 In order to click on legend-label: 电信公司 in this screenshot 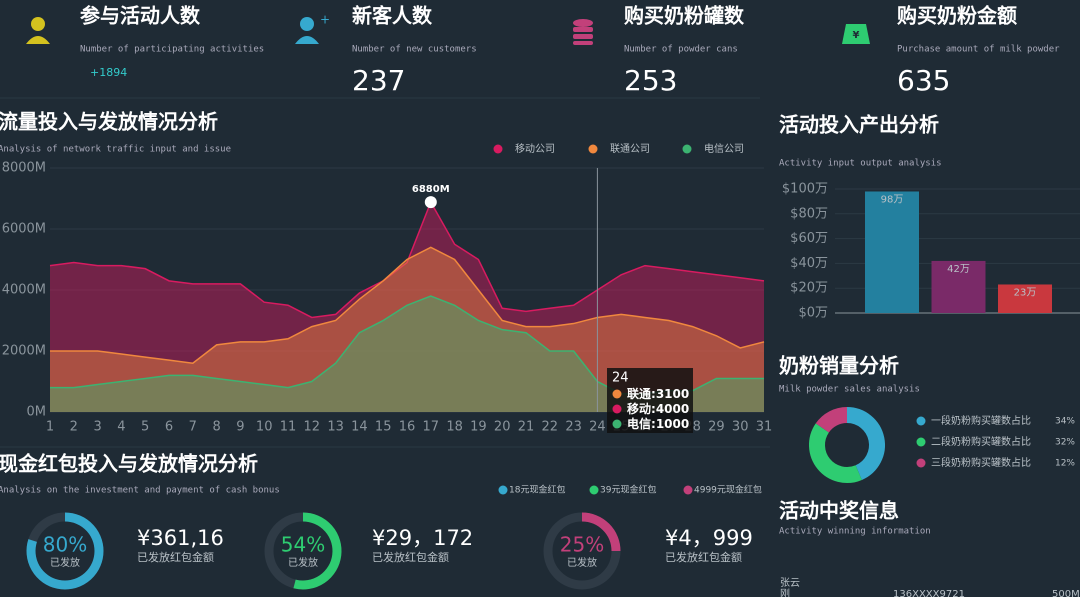, I will do `click(724, 148)`.